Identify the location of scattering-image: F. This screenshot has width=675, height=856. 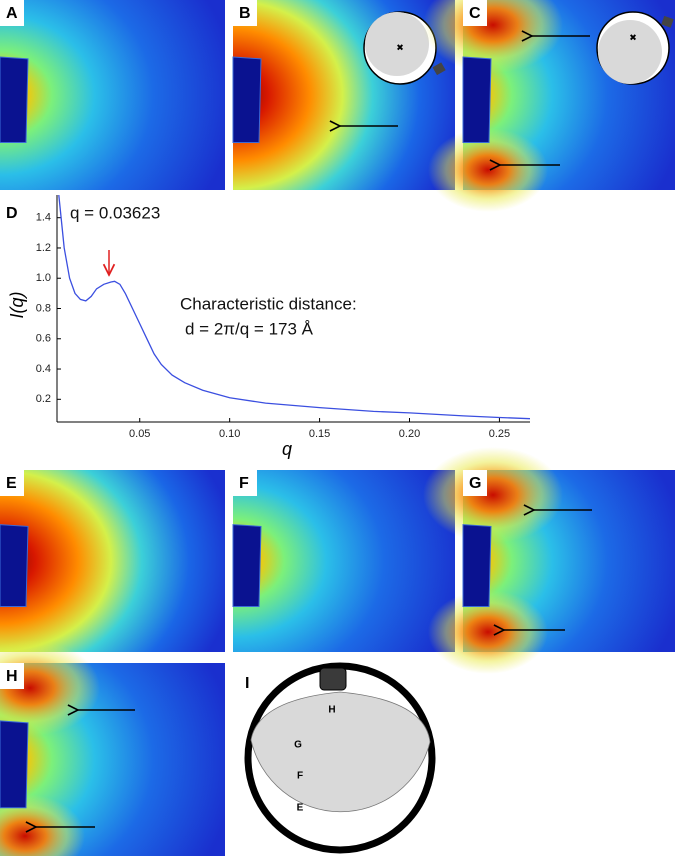
(343, 561).